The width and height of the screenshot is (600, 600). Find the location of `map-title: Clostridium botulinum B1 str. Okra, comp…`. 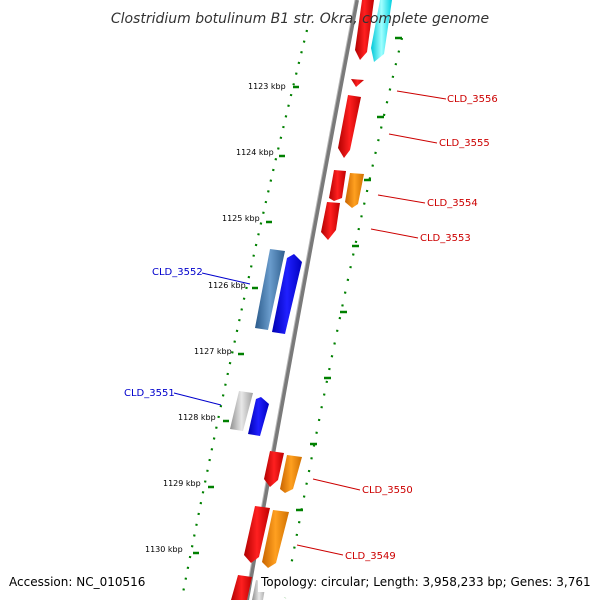

map-title: Clostridium botulinum B1 str. Okra, comp… is located at coordinates (300, 19).